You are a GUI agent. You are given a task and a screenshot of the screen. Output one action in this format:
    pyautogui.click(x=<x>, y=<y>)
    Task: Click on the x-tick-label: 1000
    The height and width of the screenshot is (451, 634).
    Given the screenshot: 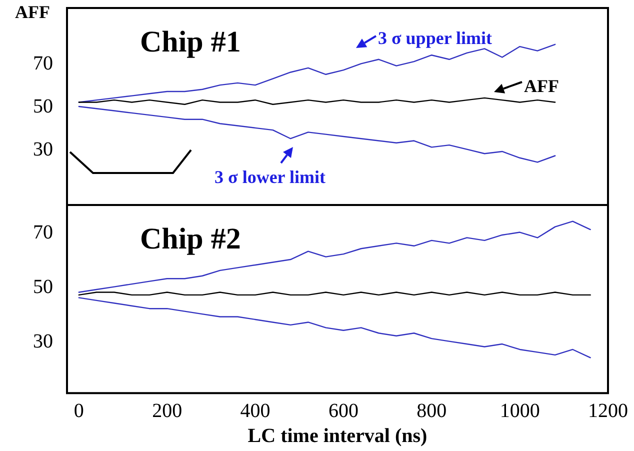 What is the action you would take?
    pyautogui.click(x=520, y=411)
    